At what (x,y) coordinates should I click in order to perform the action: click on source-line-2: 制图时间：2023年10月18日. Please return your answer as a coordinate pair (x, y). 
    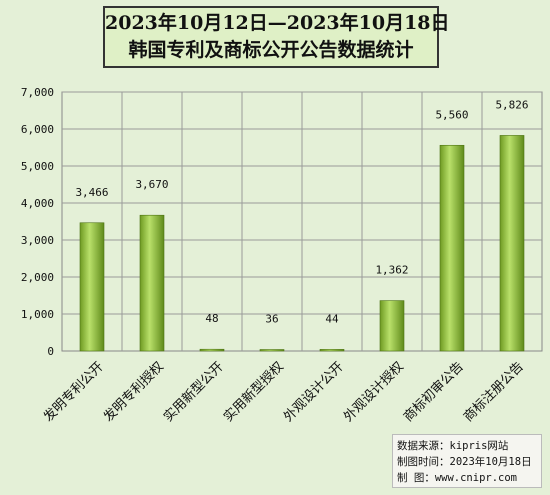
    Looking at the image, I should click on (464, 462).